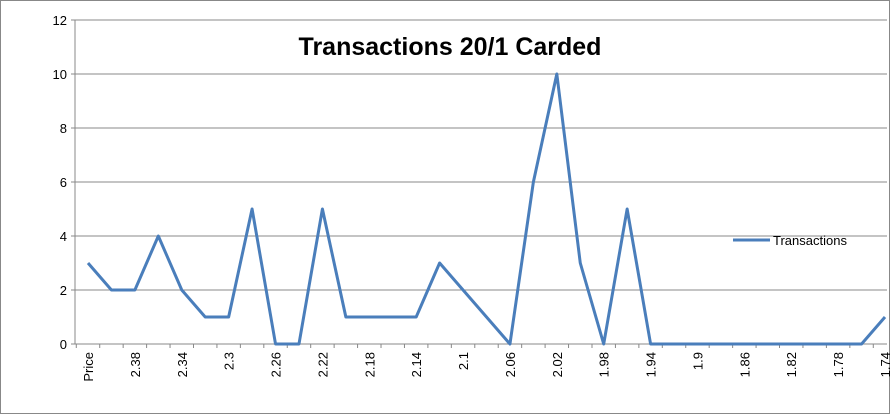 This screenshot has width=891, height=415. What do you see at coordinates (557, 364) in the screenshot?
I see `x-tick-label: 2.02` at bounding box center [557, 364].